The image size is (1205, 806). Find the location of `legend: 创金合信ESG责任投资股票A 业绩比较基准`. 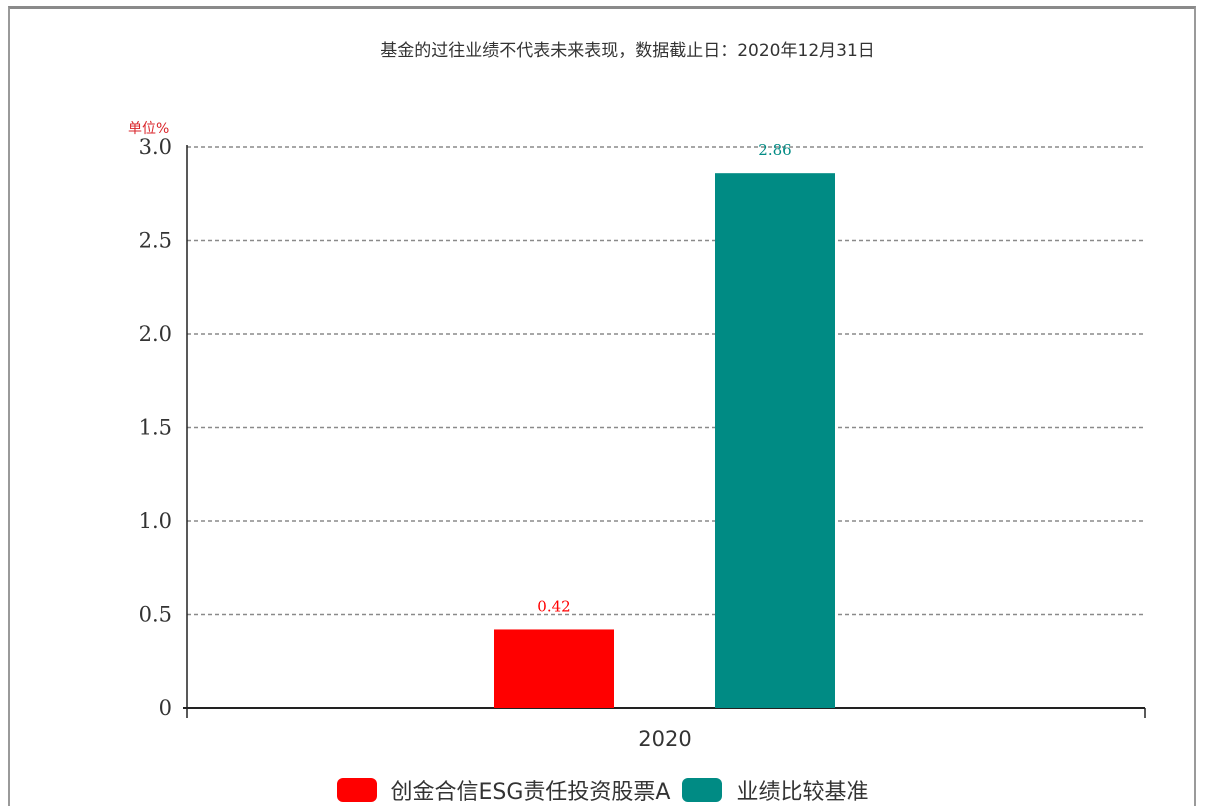

legend: 创金合信ESG责任投资股票A 业绩比较基准 is located at coordinates (602, 790).